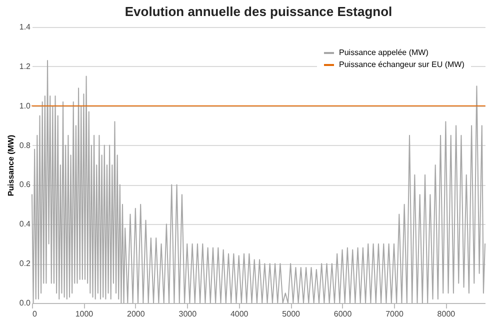 The width and height of the screenshot is (500, 324). What do you see at coordinates (35, 314) in the screenshot?
I see `x-tick-label: 0` at bounding box center [35, 314].